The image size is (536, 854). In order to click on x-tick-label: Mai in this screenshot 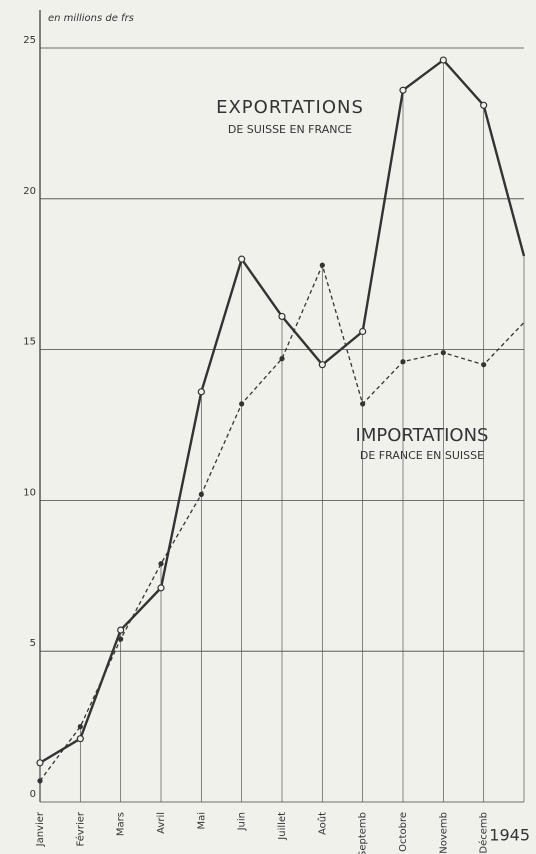, I will do `click(201, 821)`.